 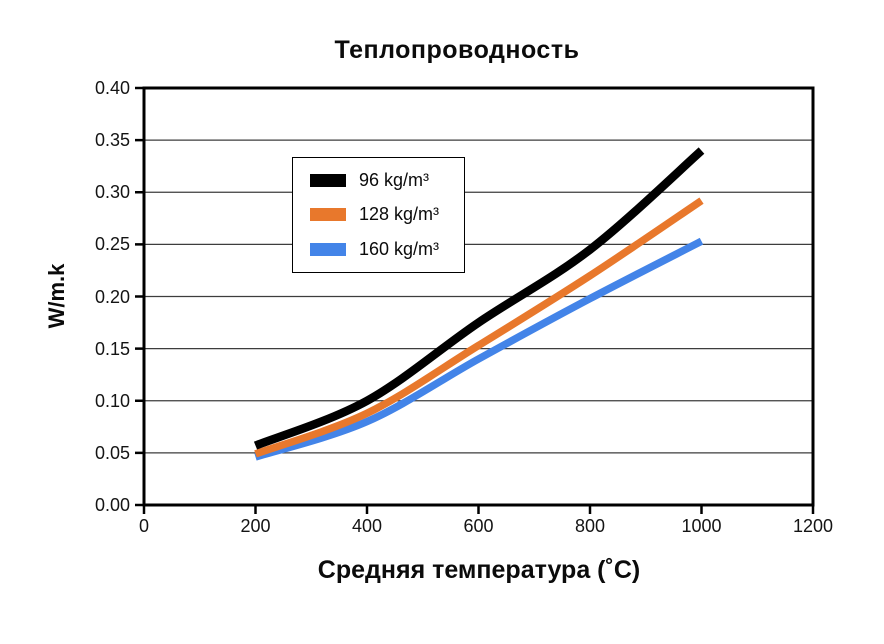 What do you see at coordinates (478, 526) in the screenshot?
I see `x-tick-label: 600` at bounding box center [478, 526].